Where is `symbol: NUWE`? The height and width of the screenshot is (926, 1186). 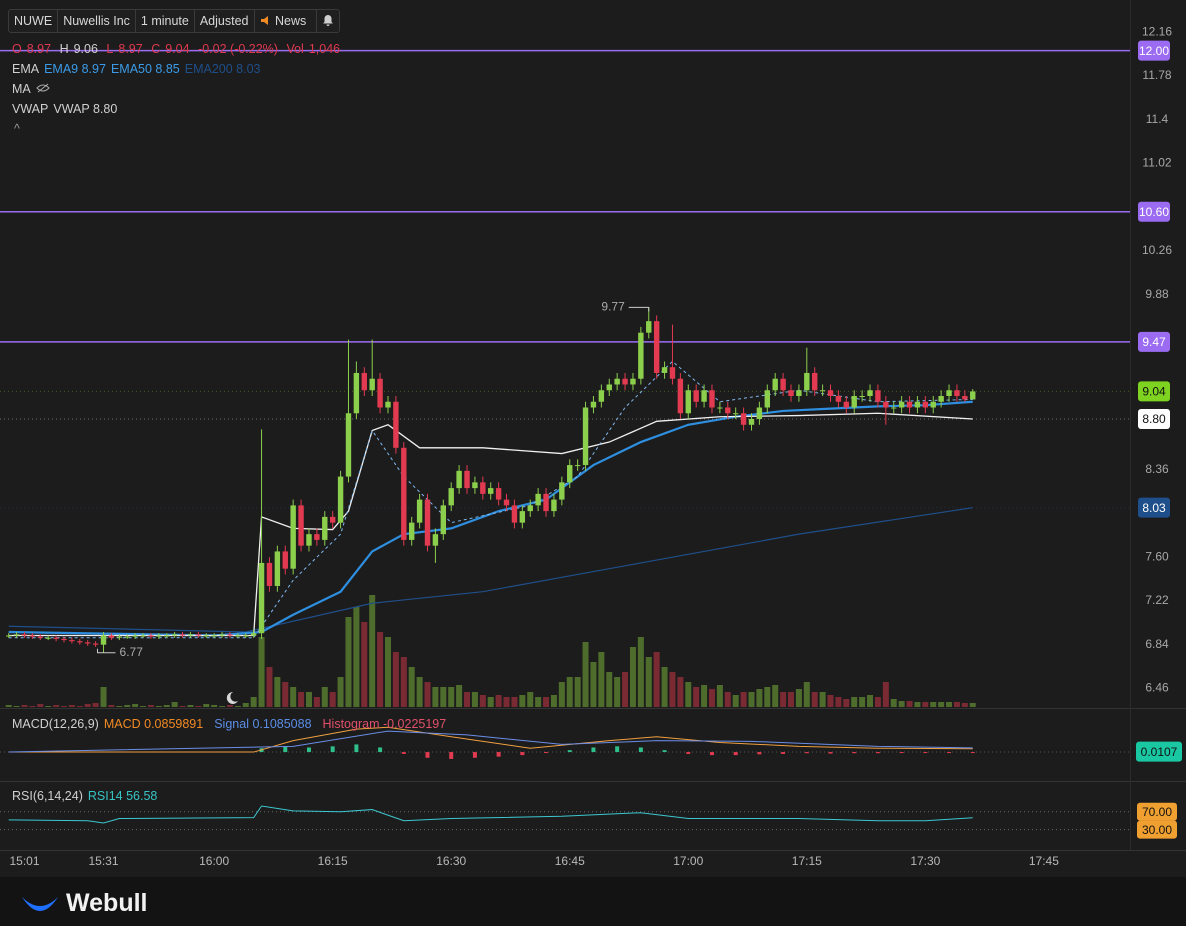 symbol: NUWE is located at coordinates (34, 21).